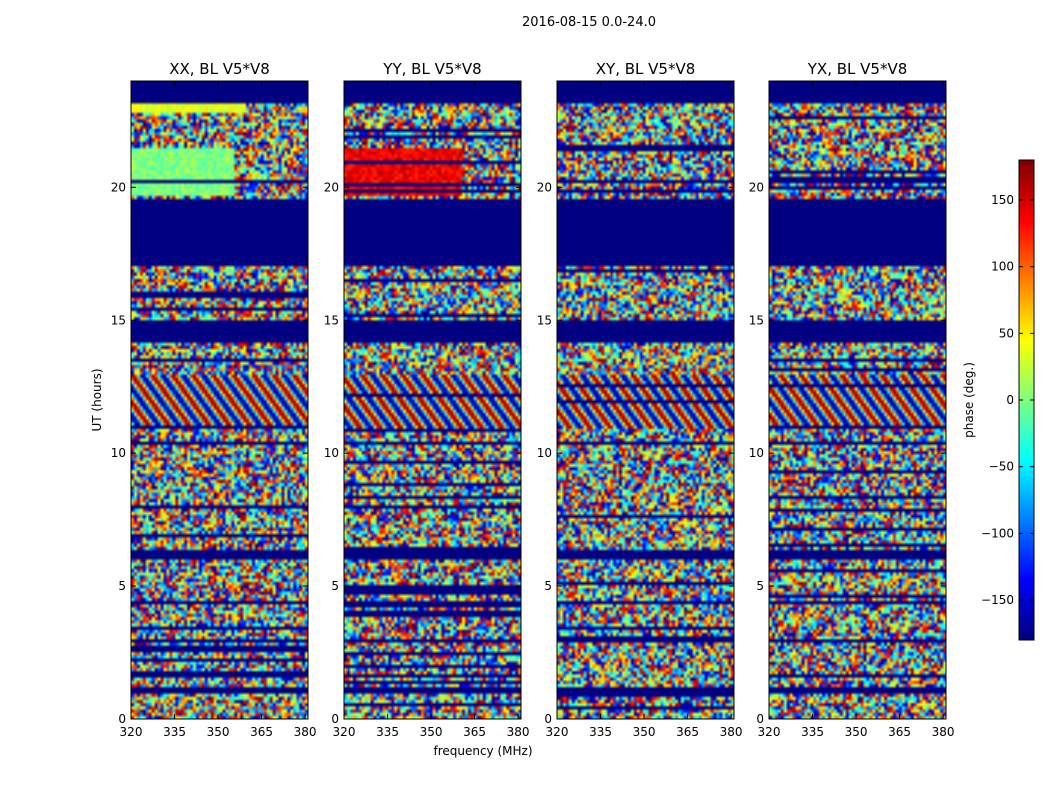 Image resolution: width=1050 pixels, height=800 pixels. What do you see at coordinates (1001, 467) in the screenshot?
I see `colorbar-tick-label: −50` at bounding box center [1001, 467].